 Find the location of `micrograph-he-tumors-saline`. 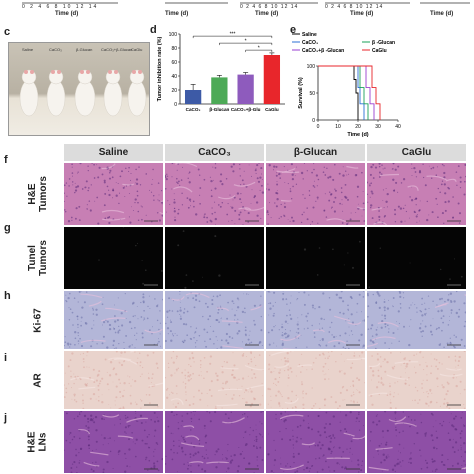

micrograph-he-tumors-saline is located at coordinates (113, 194).